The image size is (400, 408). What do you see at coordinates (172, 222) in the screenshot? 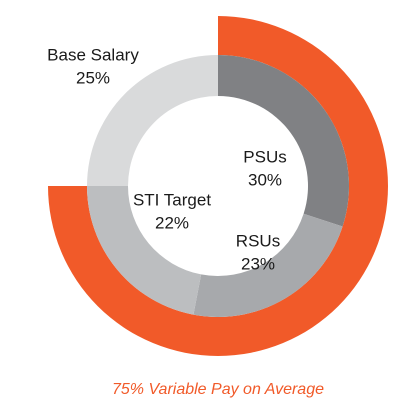
I see `segment-value: 22%` at bounding box center [172, 222].